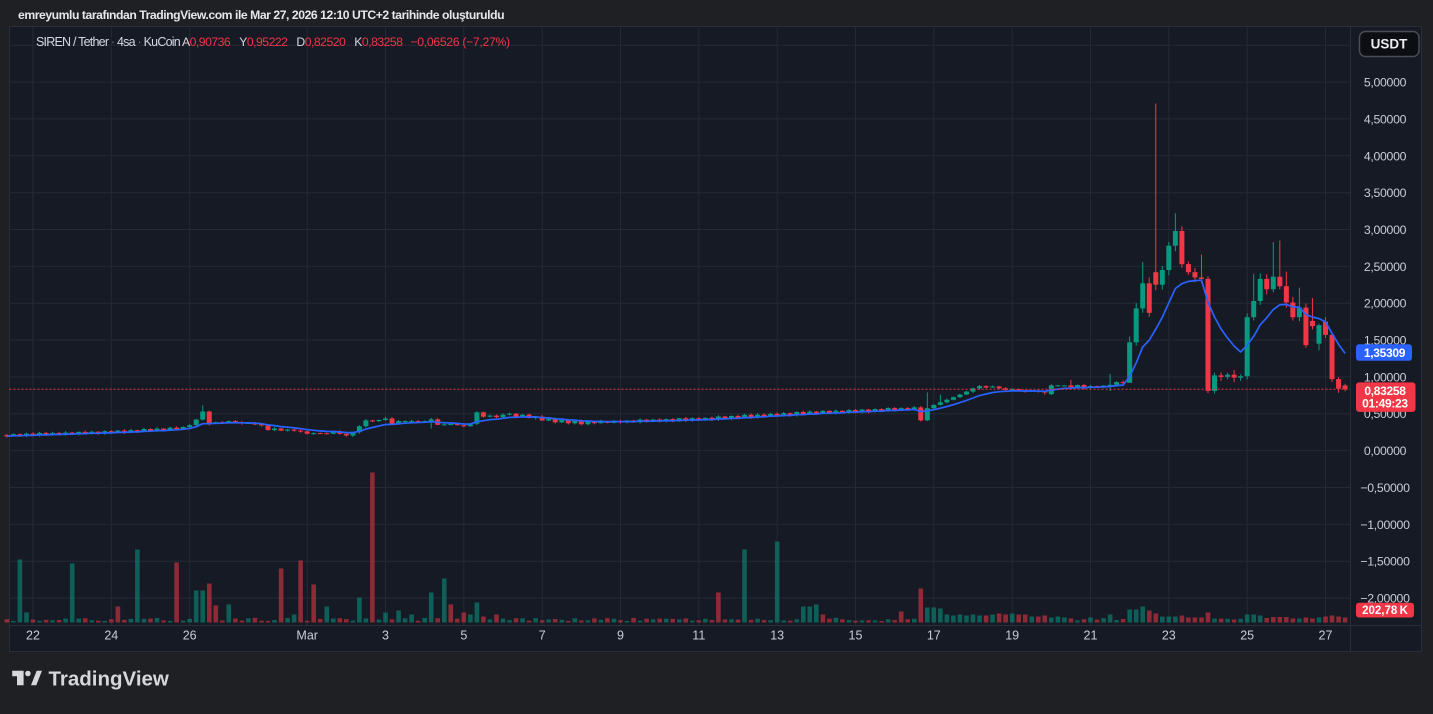  What do you see at coordinates (1385, 353) in the screenshot?
I see `svg-text: 1,35309` at bounding box center [1385, 353].